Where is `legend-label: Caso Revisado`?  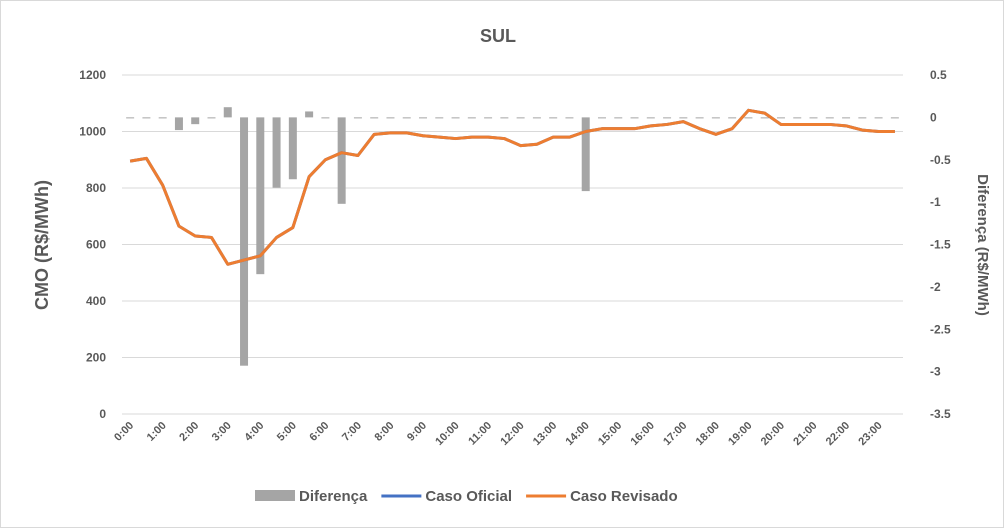
legend-label: Caso Revisado is located at coordinates (624, 496).